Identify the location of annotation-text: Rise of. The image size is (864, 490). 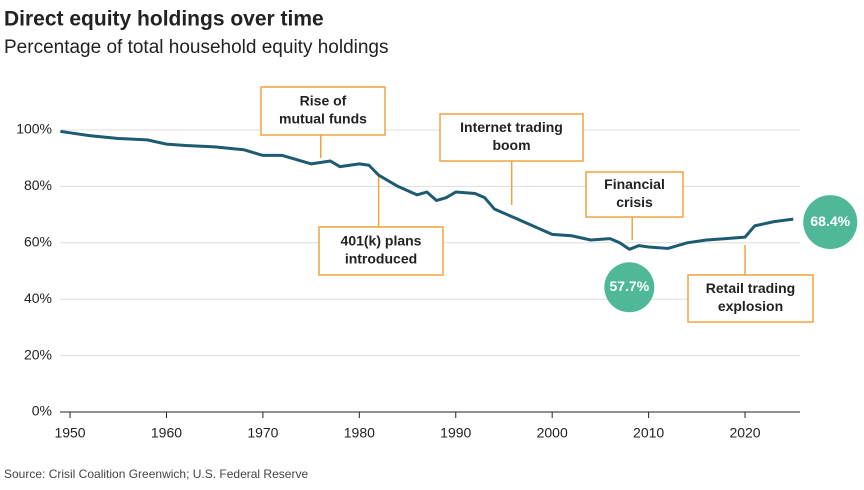
(323, 101).